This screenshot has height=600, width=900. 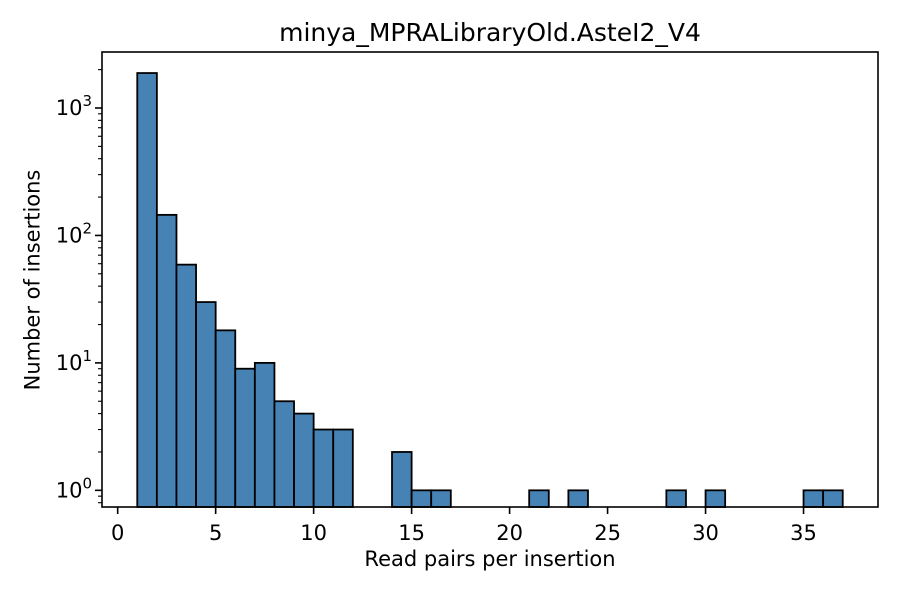 I want to click on y-axis-label: Number of insertions, so click(x=32, y=280).